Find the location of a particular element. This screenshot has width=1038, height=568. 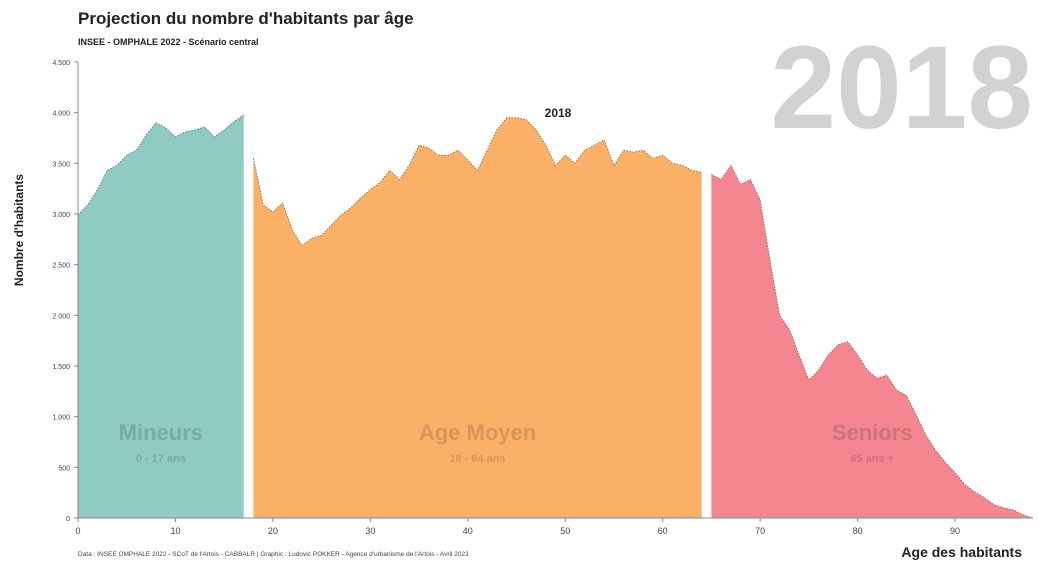

y-tick-label: 4.000 is located at coordinates (61, 114).